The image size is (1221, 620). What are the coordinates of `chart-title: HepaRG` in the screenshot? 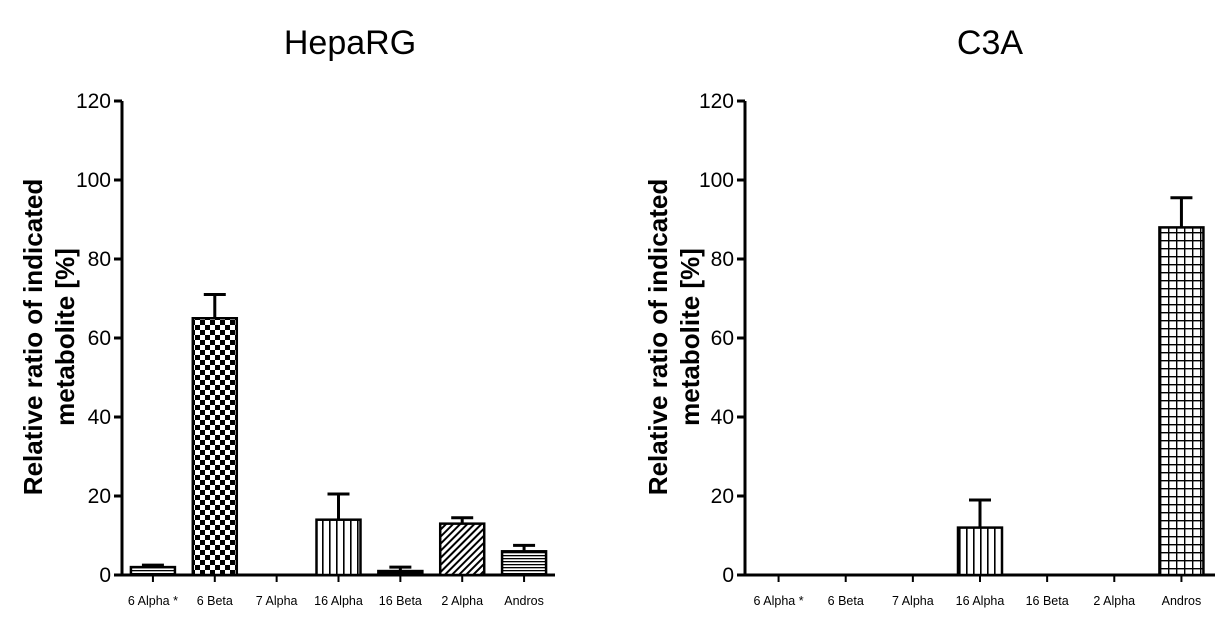 It's located at (350, 43).